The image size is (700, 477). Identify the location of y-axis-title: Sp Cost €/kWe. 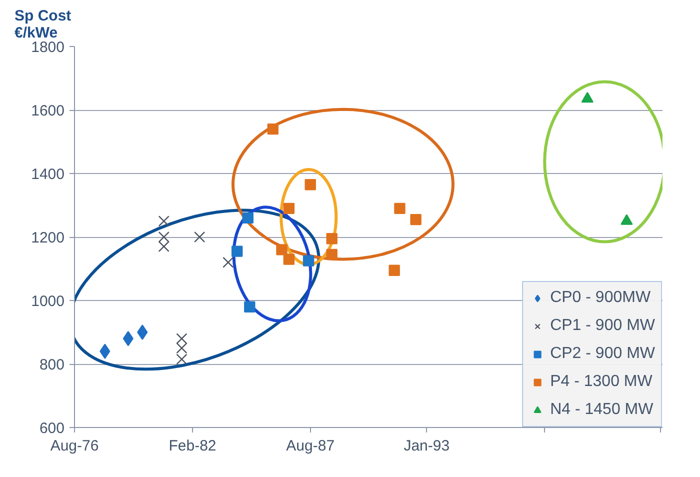
(43, 25).